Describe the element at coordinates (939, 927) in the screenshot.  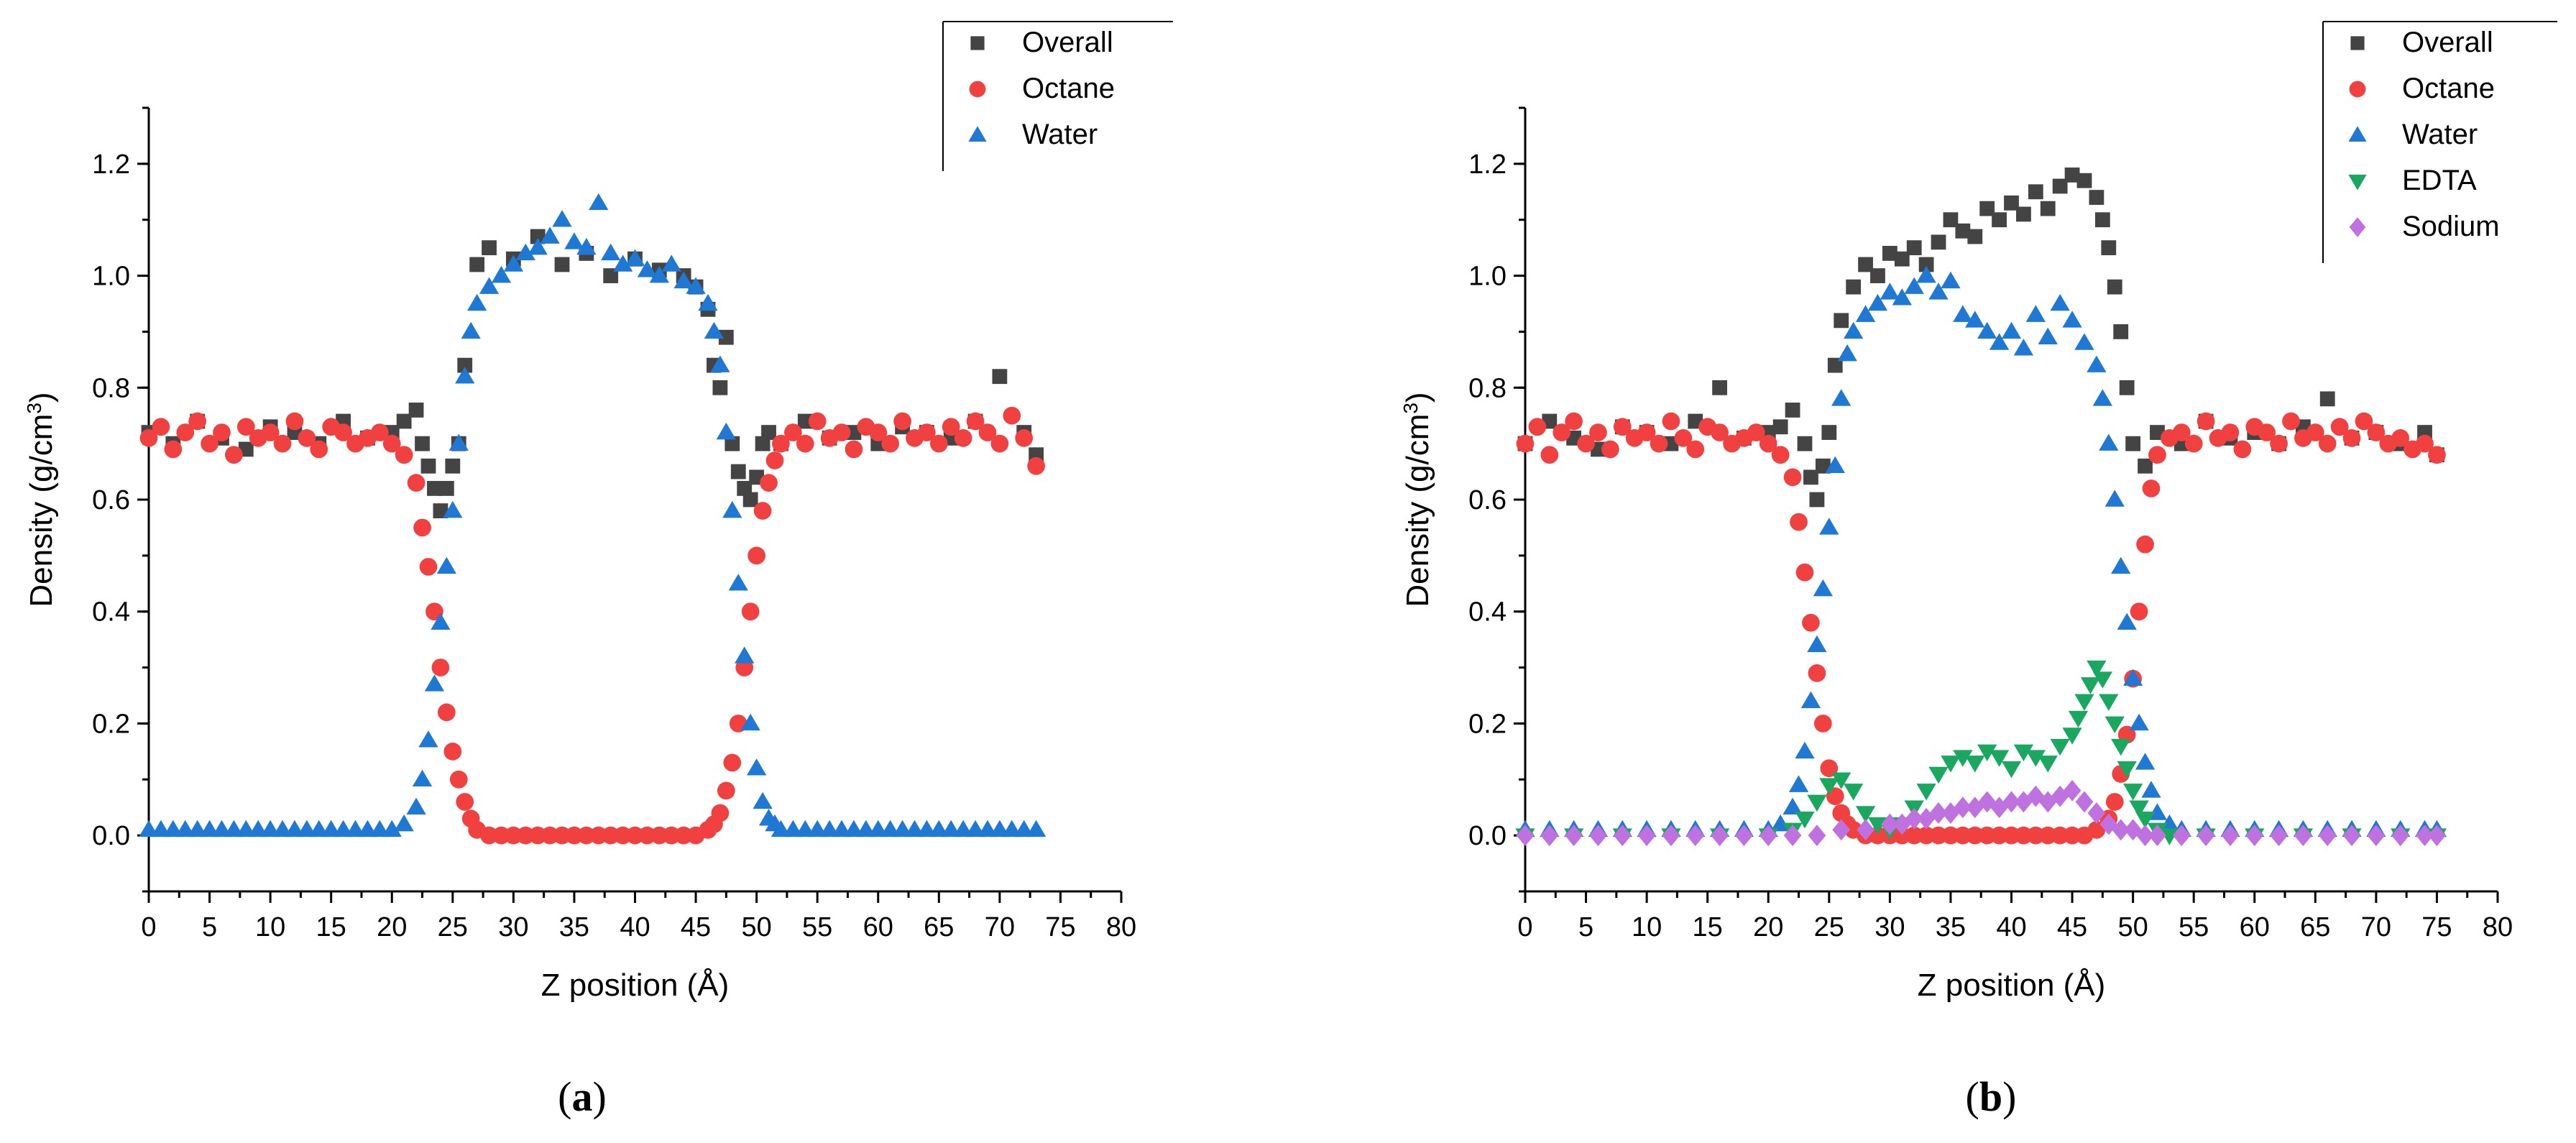
I see `x-tick-label: 65` at that location.